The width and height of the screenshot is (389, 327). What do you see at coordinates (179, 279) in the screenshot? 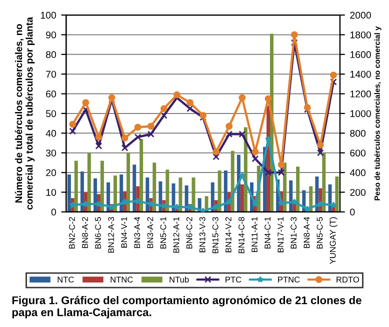
I see `legend-label: NTub` at bounding box center [179, 279].